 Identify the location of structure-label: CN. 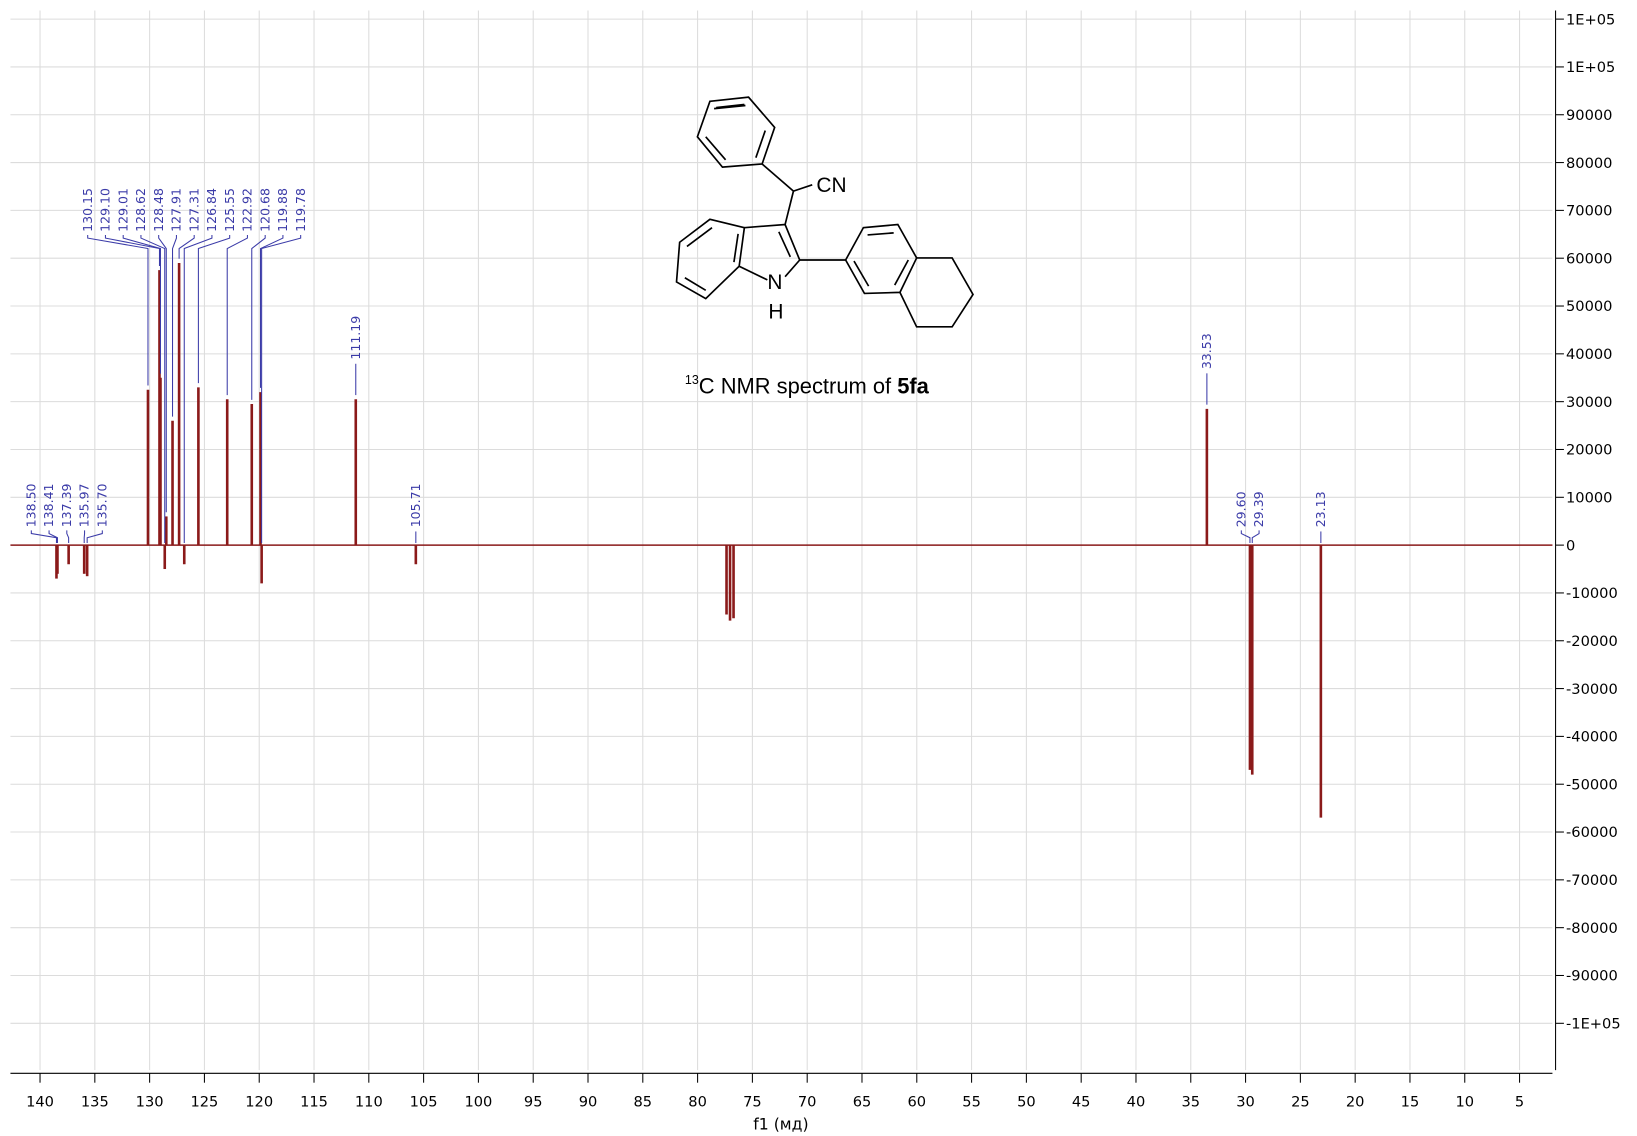
(831, 185).